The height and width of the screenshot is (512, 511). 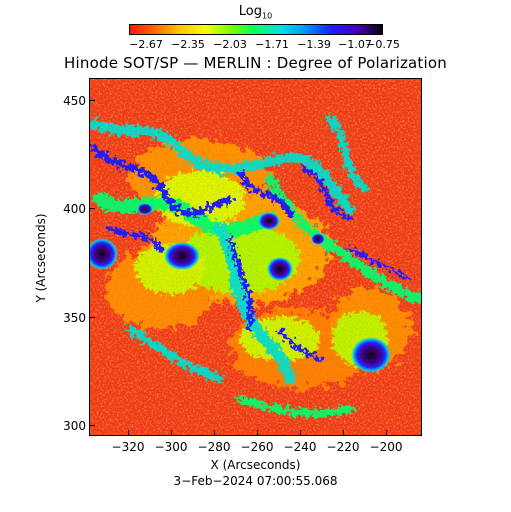 What do you see at coordinates (250, 11) in the screenshot?
I see `colorbar-title-main: Log` at bounding box center [250, 11].